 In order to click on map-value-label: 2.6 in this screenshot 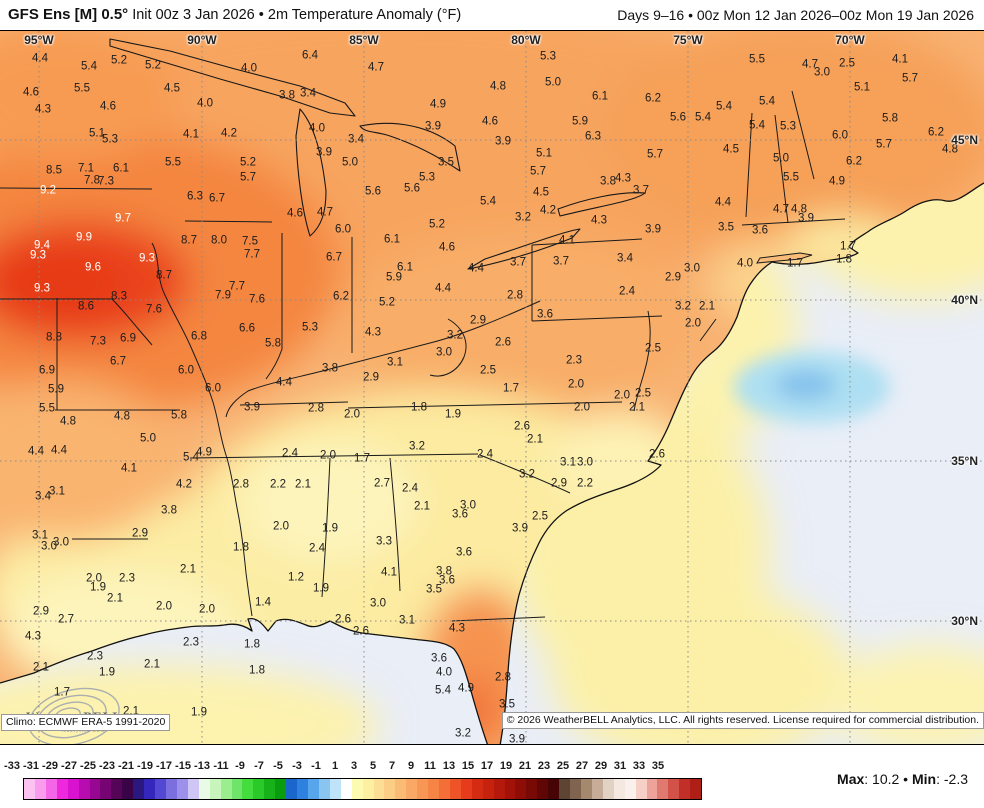, I will do `click(503, 342)`.